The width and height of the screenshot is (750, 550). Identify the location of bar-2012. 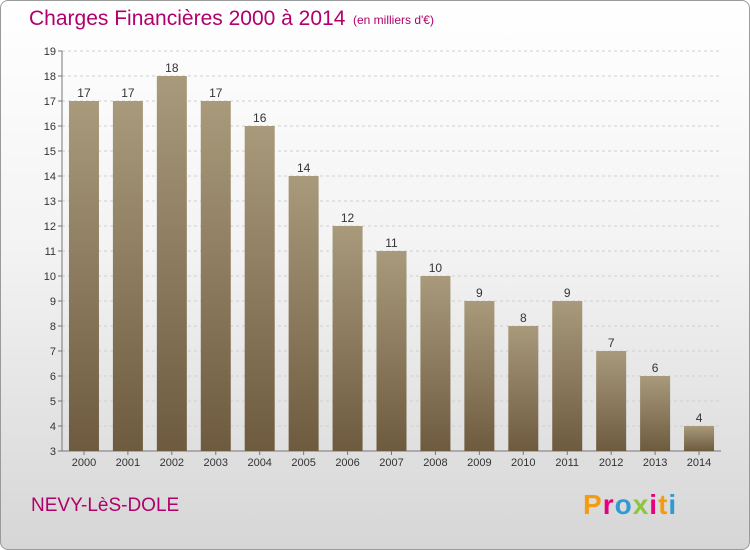
(611, 401).